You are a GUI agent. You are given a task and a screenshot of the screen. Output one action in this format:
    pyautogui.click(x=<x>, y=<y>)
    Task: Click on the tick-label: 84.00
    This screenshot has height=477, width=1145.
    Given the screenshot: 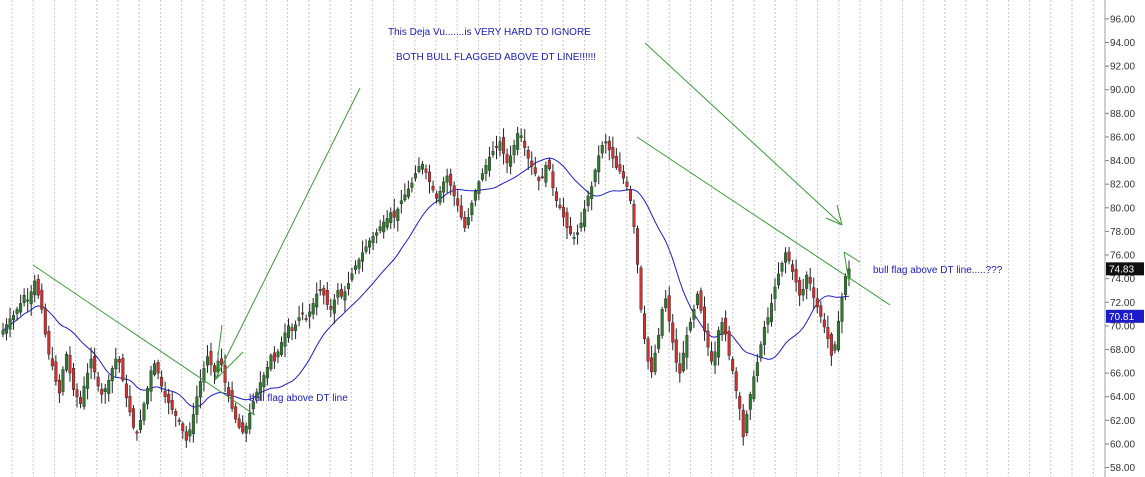 What is the action you would take?
    pyautogui.click(x=1122, y=161)
    